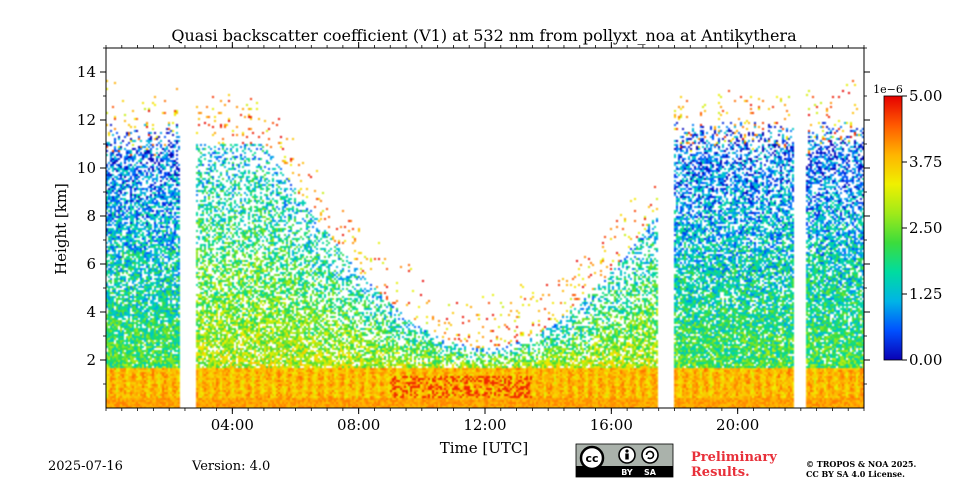  I want to click on sa-icon, so click(650, 455).